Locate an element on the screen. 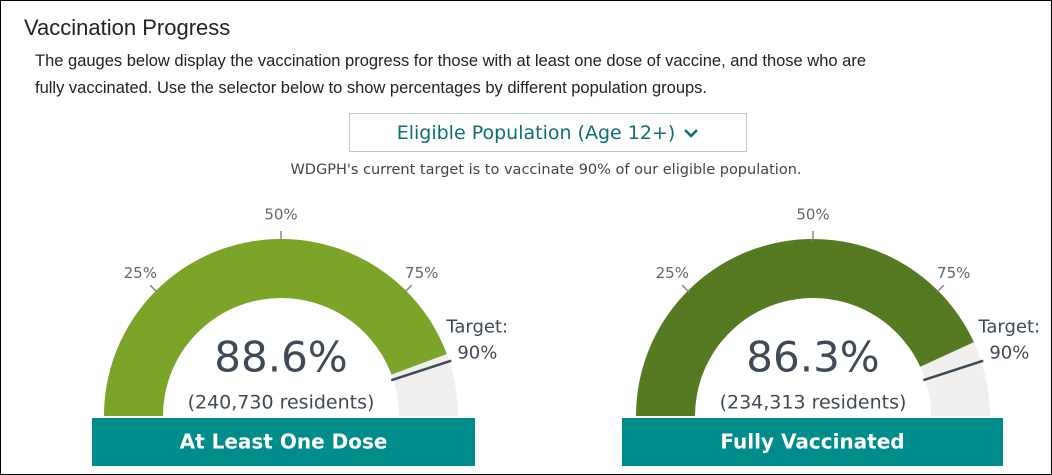  panel-title: Vaccination Progress is located at coordinates (127, 27).